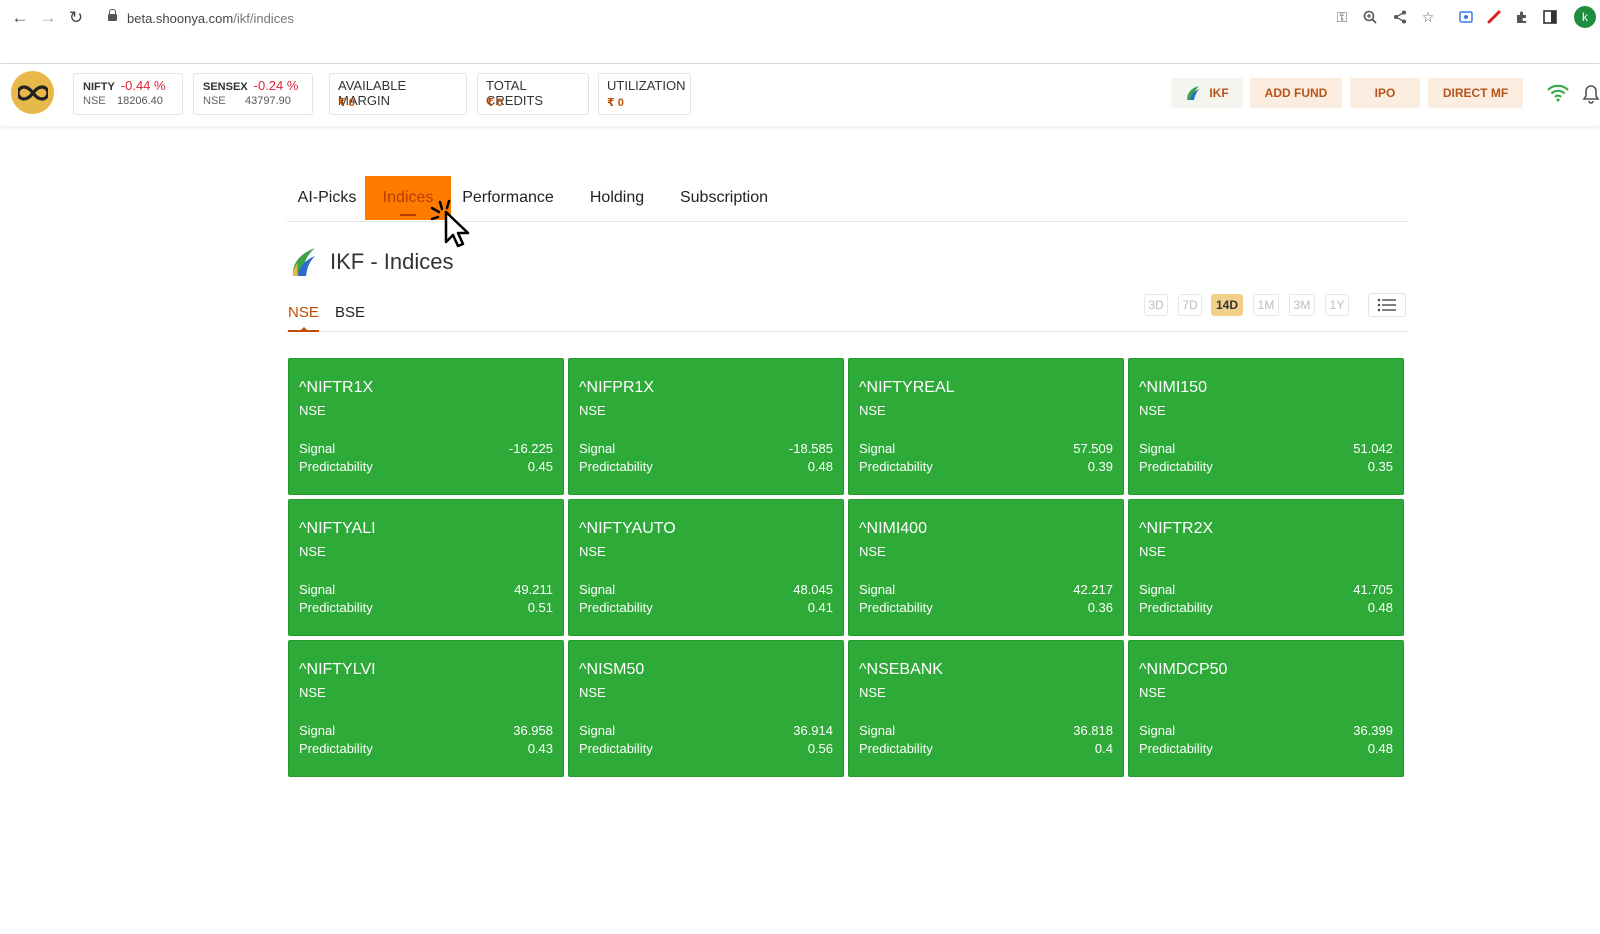 Image resolution: width=1600 pixels, height=934 pixels. I want to click on predictability-value: 0.36, so click(1100, 607).